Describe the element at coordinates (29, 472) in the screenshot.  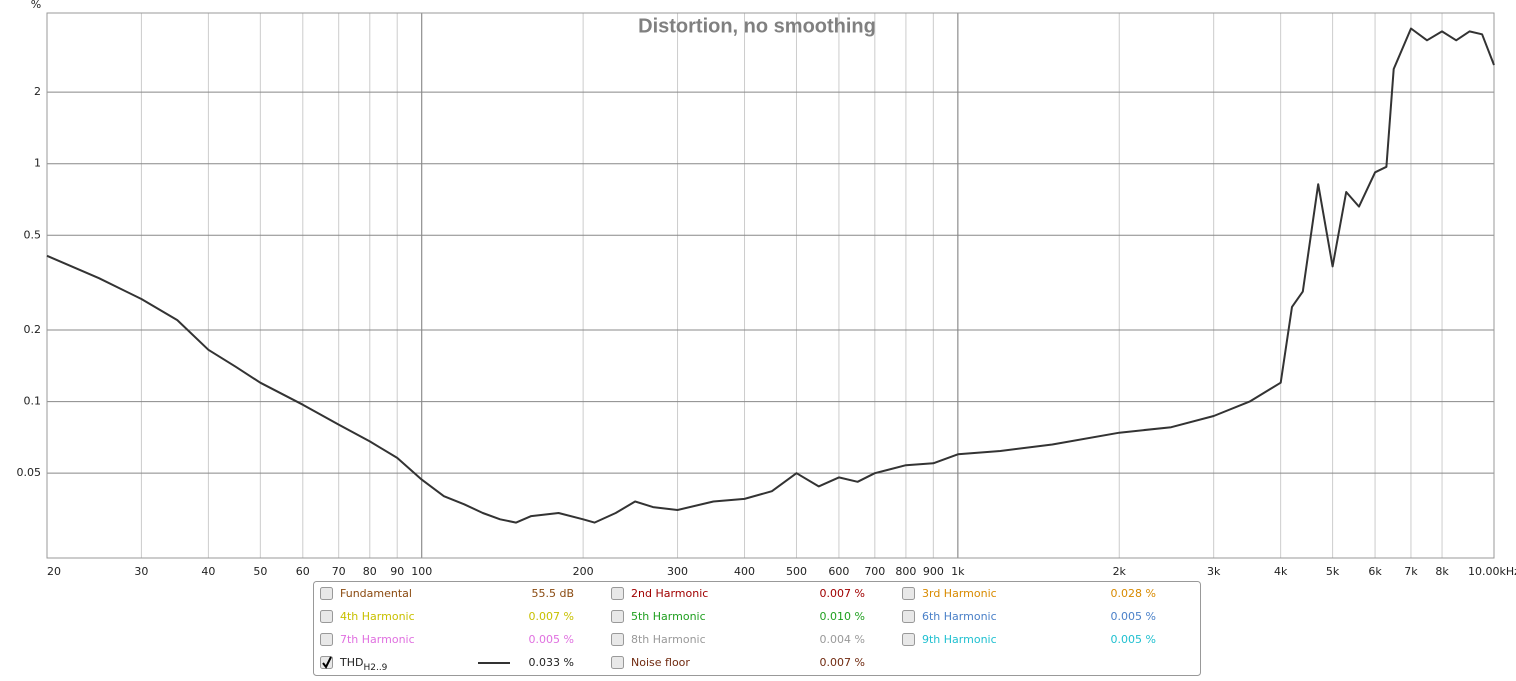
I see `y-tick-label: 0.05` at that location.